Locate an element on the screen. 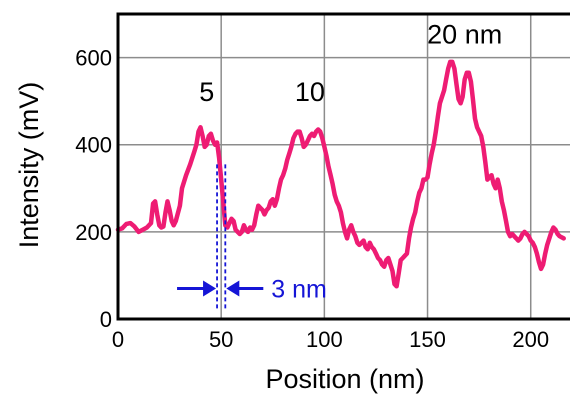 The image size is (570, 397). measure-arrow-right-head is located at coordinates (233, 288).